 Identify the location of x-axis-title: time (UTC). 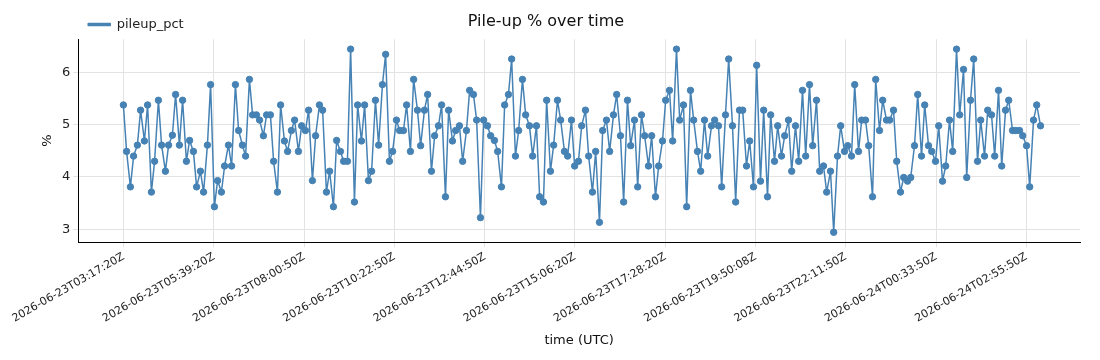
(579, 339).